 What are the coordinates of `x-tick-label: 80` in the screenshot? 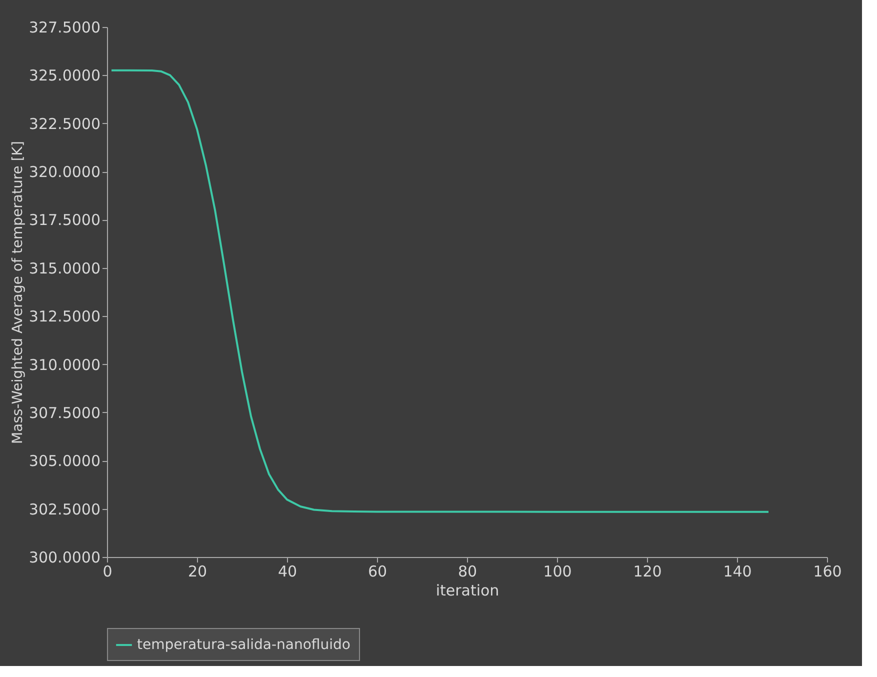 It's located at (468, 571).